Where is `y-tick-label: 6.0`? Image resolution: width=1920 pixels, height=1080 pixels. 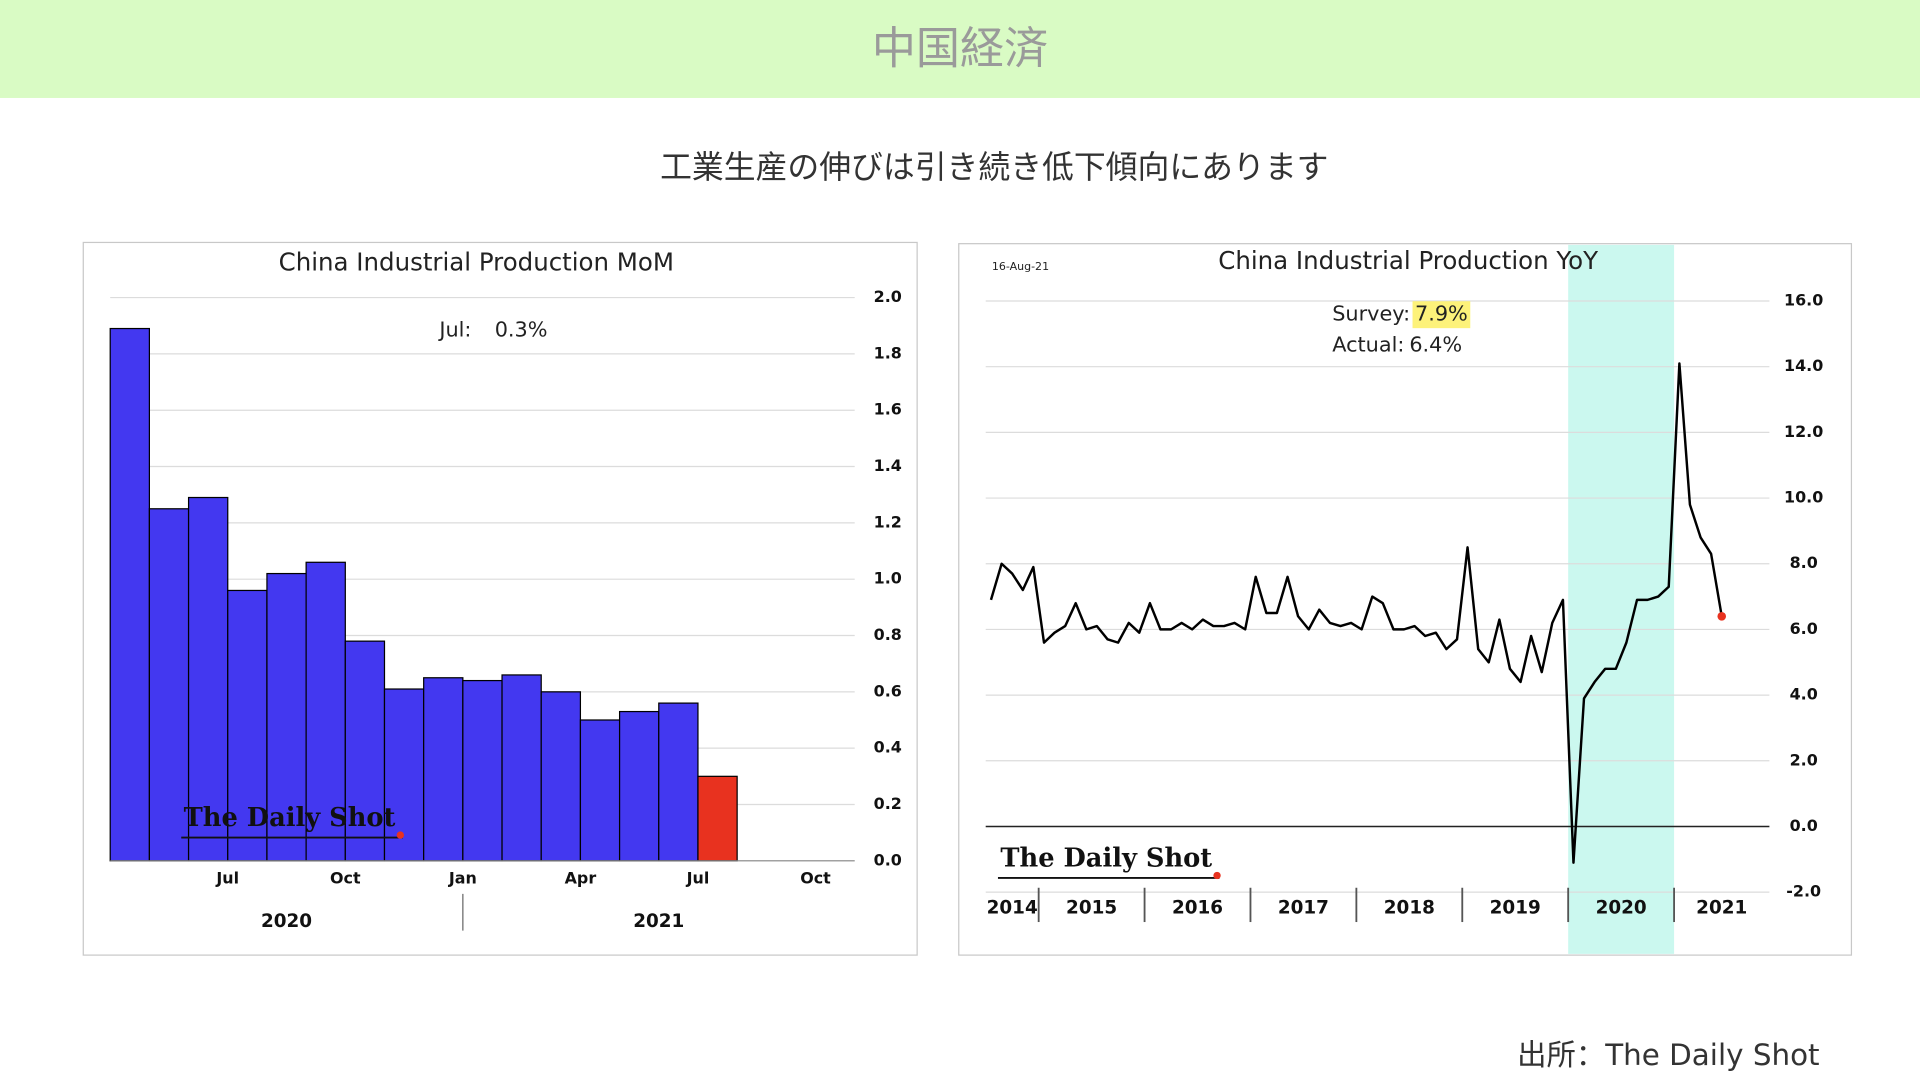
y-tick-label: 6.0 is located at coordinates (1804, 628).